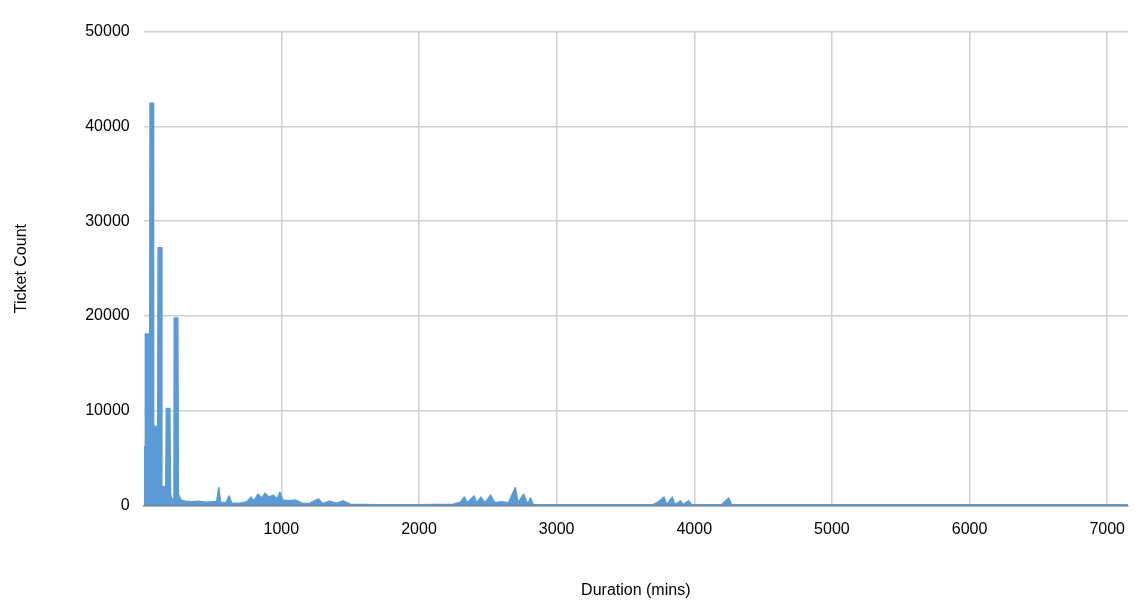 The image size is (1147, 612). I want to click on y-tick-label: 20000, so click(107, 315).